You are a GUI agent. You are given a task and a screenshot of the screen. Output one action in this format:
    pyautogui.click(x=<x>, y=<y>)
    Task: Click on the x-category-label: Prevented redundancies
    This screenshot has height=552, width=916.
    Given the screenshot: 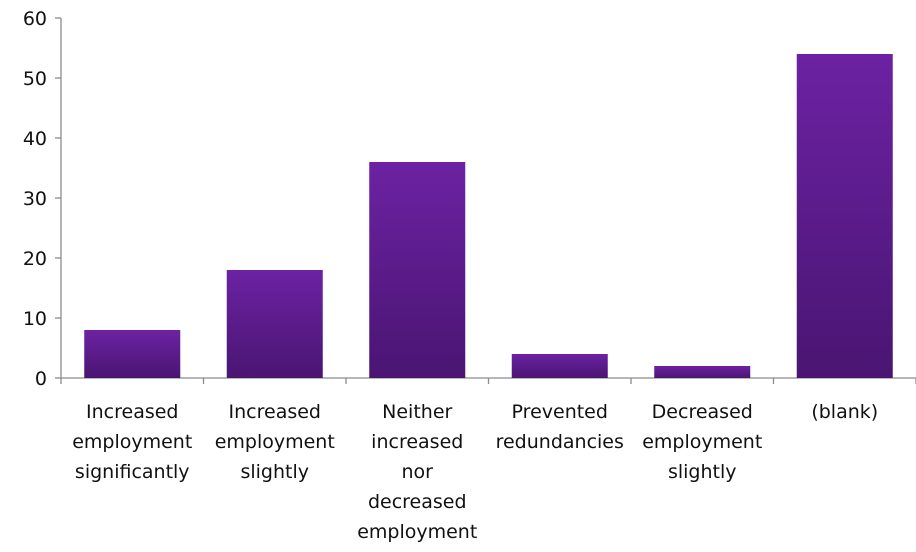 What is the action you would take?
    pyautogui.click(x=560, y=427)
    